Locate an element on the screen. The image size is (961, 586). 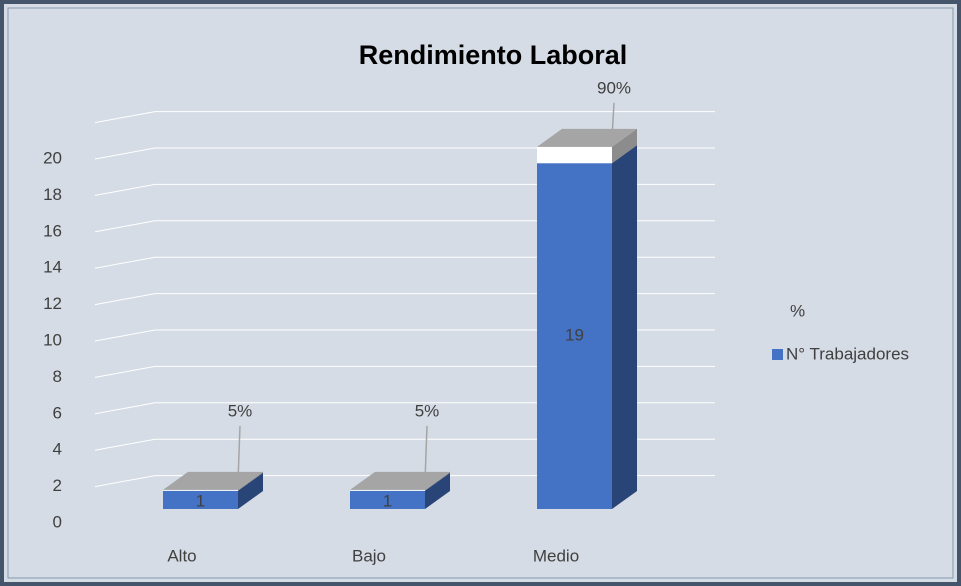
legend-label: % is located at coordinates (797, 310).